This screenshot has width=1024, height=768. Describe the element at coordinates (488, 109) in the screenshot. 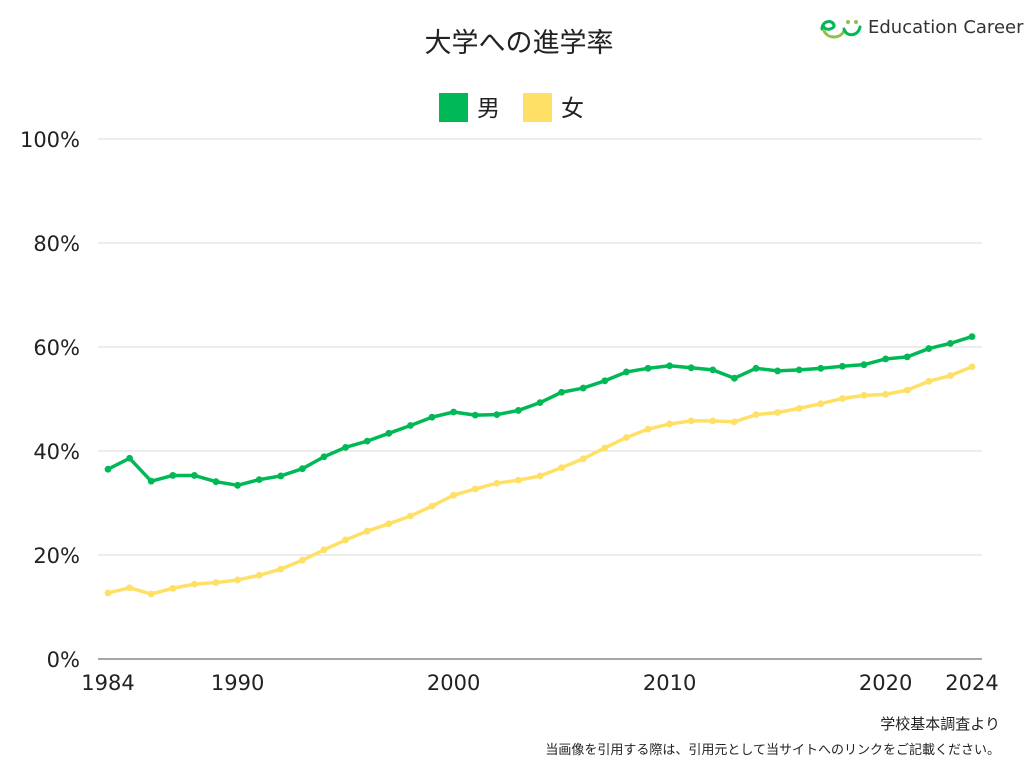

I see `legend-label: 男` at that location.